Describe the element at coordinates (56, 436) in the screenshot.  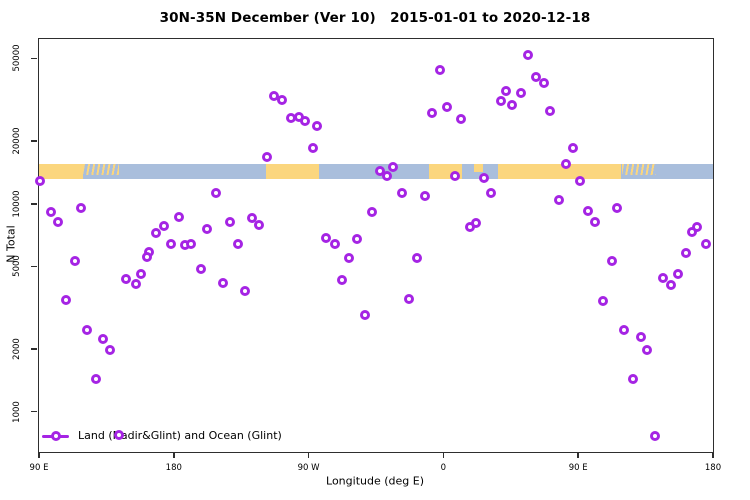
I see `legend-point-marker-icon` at that location.